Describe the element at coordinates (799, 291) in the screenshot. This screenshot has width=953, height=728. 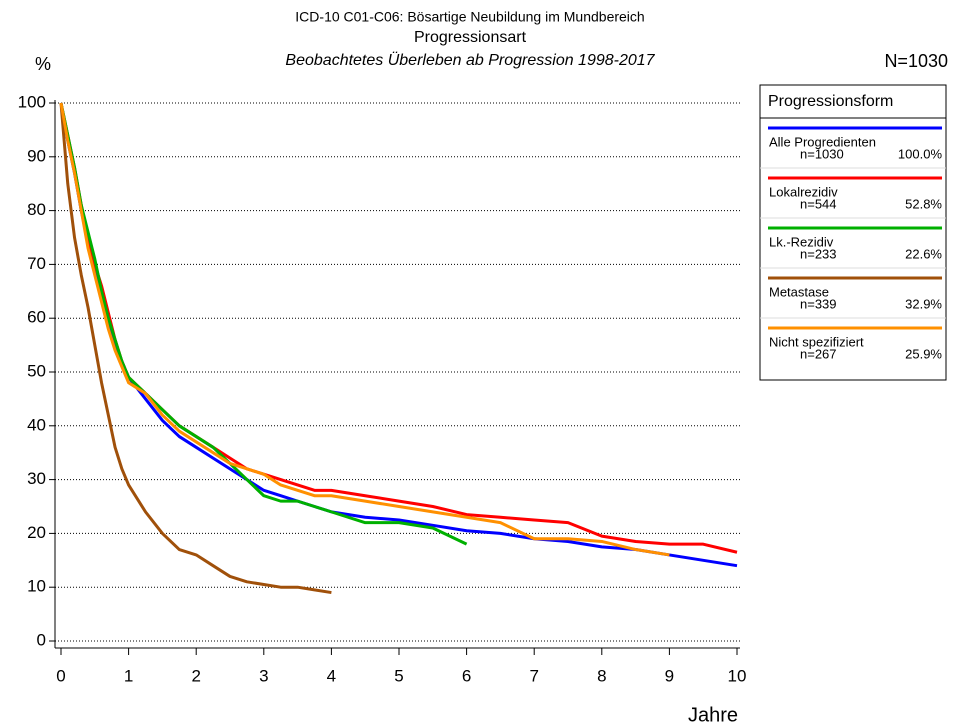
I see `legend-label: Metastase` at that location.